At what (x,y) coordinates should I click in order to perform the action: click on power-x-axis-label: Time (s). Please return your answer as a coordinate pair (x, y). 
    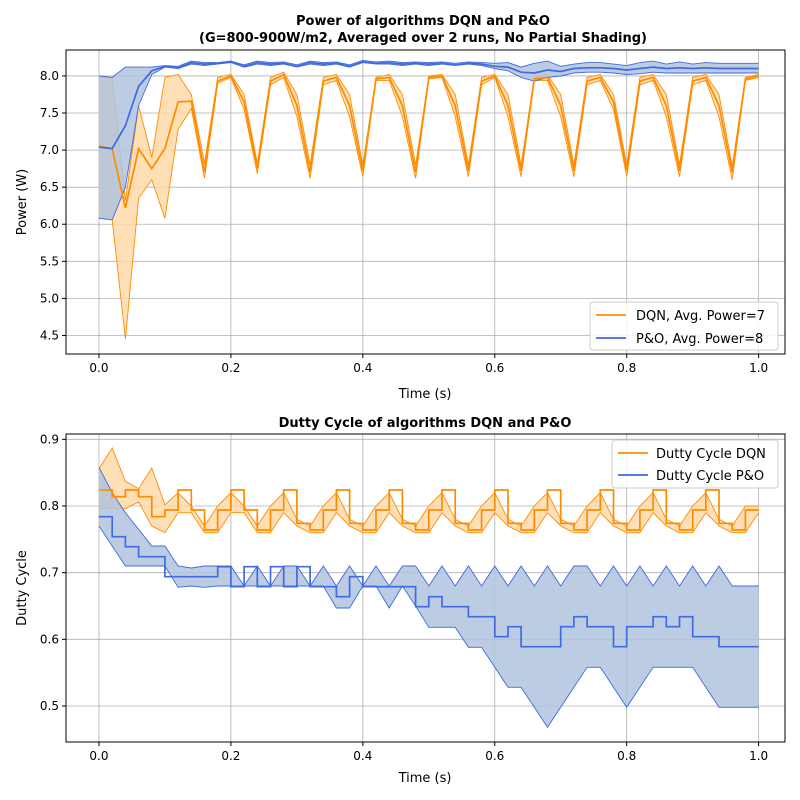
    Looking at the image, I should click on (425, 394).